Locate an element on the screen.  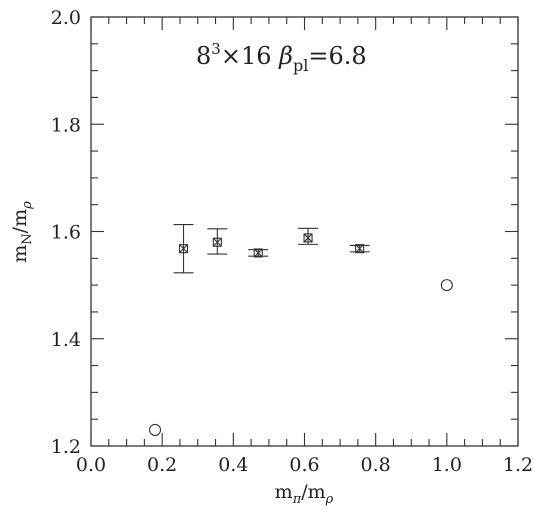
x-axis-label: mπ/mρ is located at coordinates (304, 494).